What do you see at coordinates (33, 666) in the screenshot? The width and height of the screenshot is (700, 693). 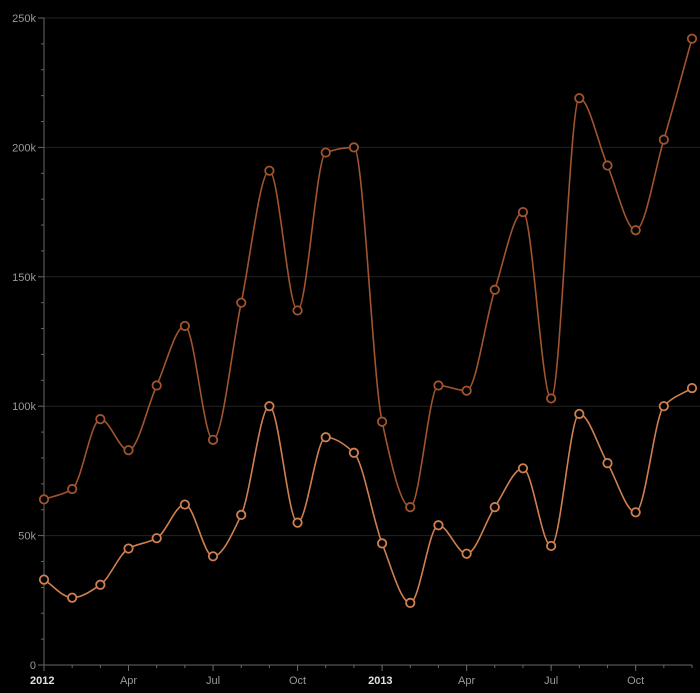 I see `y-tick-label: 0` at bounding box center [33, 666].